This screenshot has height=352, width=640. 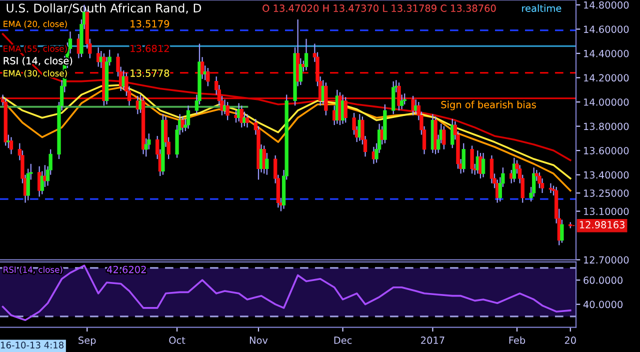 What do you see at coordinates (606, 78) in the screenshot?
I see `y-tick-label: 14.20000` at bounding box center [606, 78].